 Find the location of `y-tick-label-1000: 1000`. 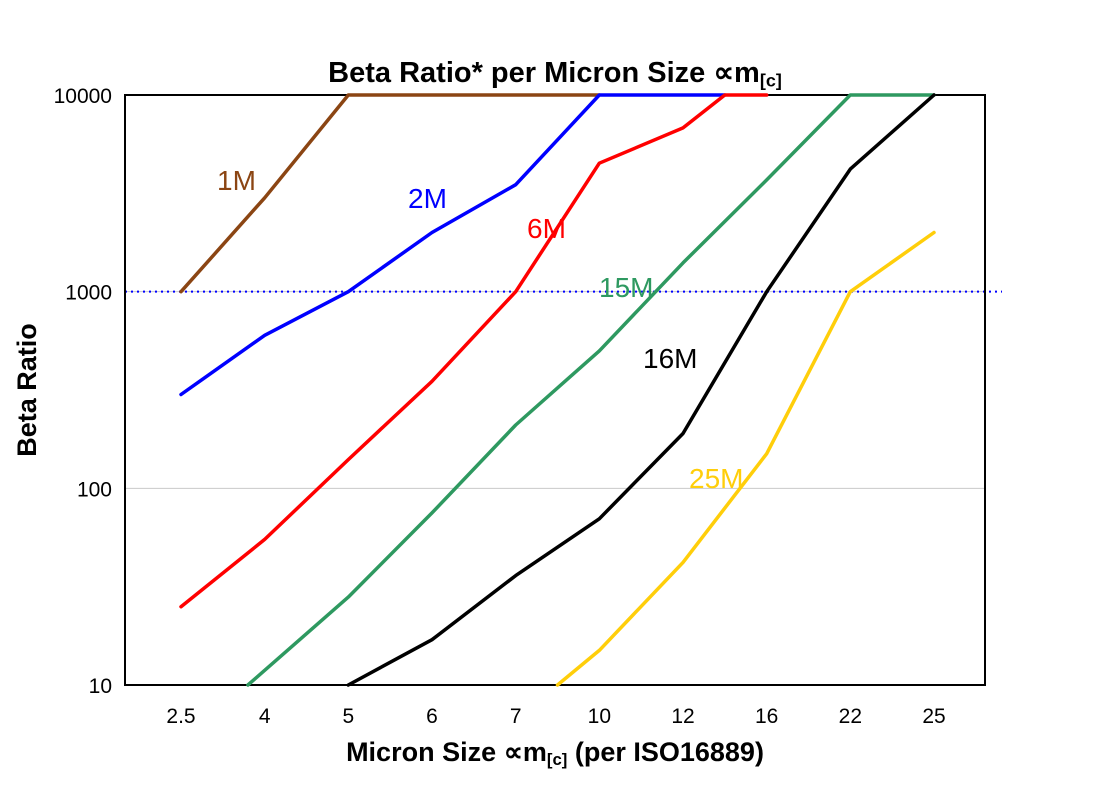

y-tick-label-1000: 1000 is located at coordinates (88, 293).